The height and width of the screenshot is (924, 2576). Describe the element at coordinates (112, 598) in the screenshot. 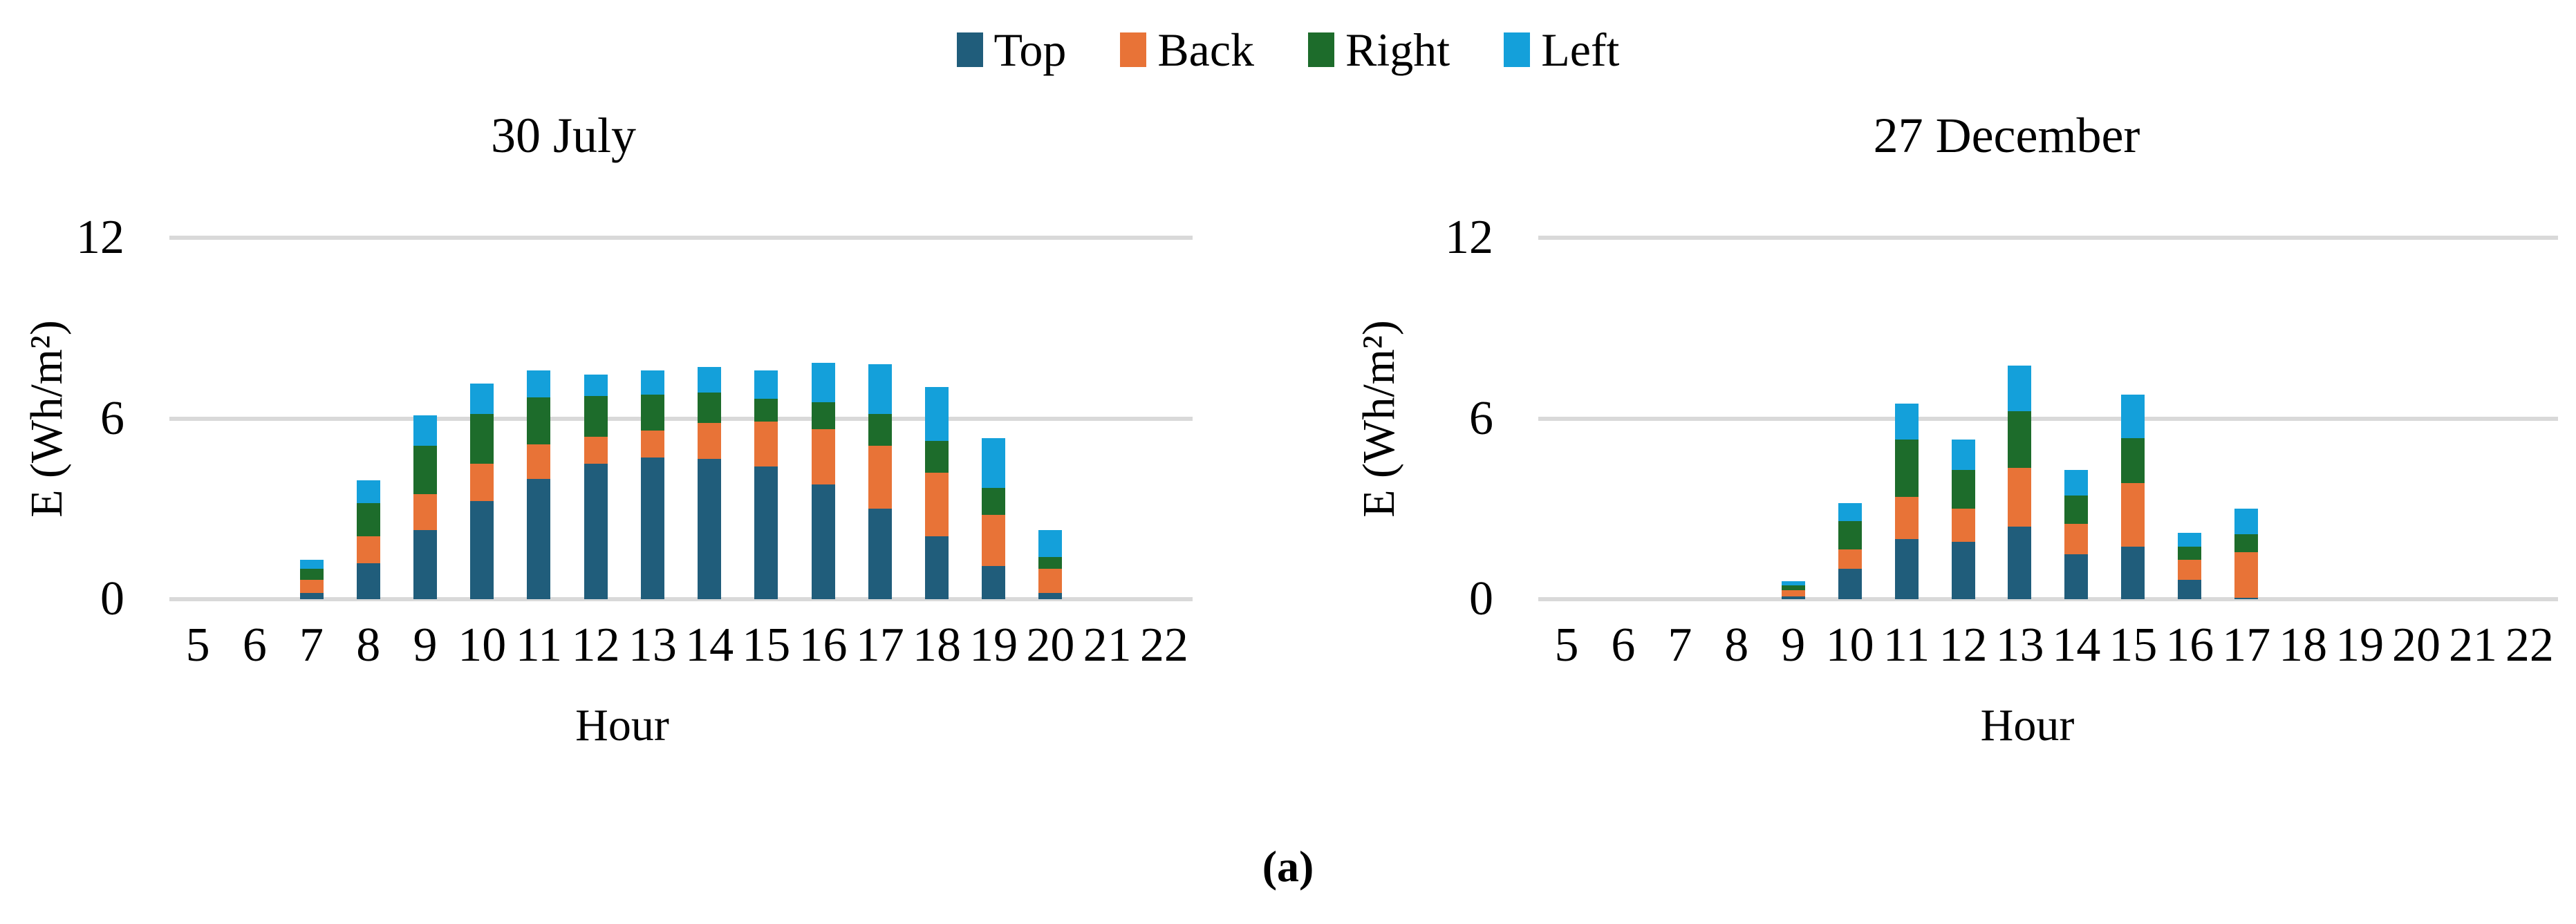

I see `y-axis-tick-label: 0` at that location.